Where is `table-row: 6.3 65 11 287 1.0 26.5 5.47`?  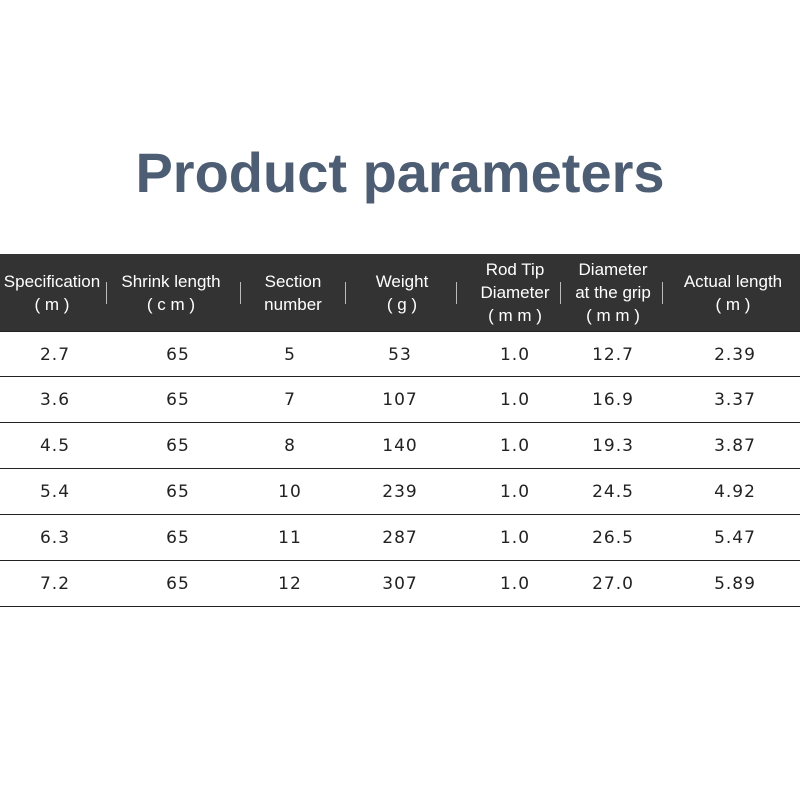 table-row: 6.3 65 11 287 1.0 26.5 5.47 is located at coordinates (400, 538).